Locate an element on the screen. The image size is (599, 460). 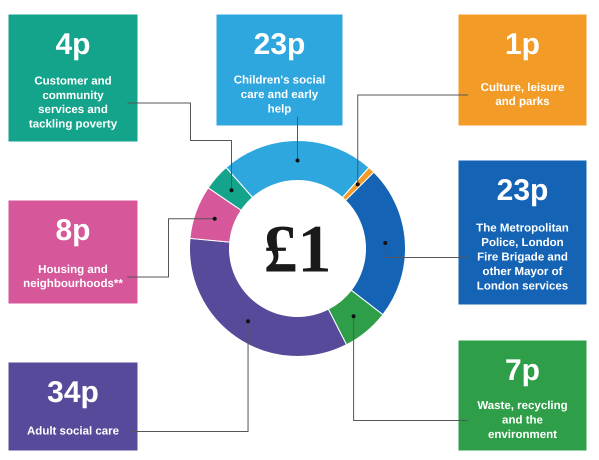
data-label: 34p is located at coordinates (73, 392).